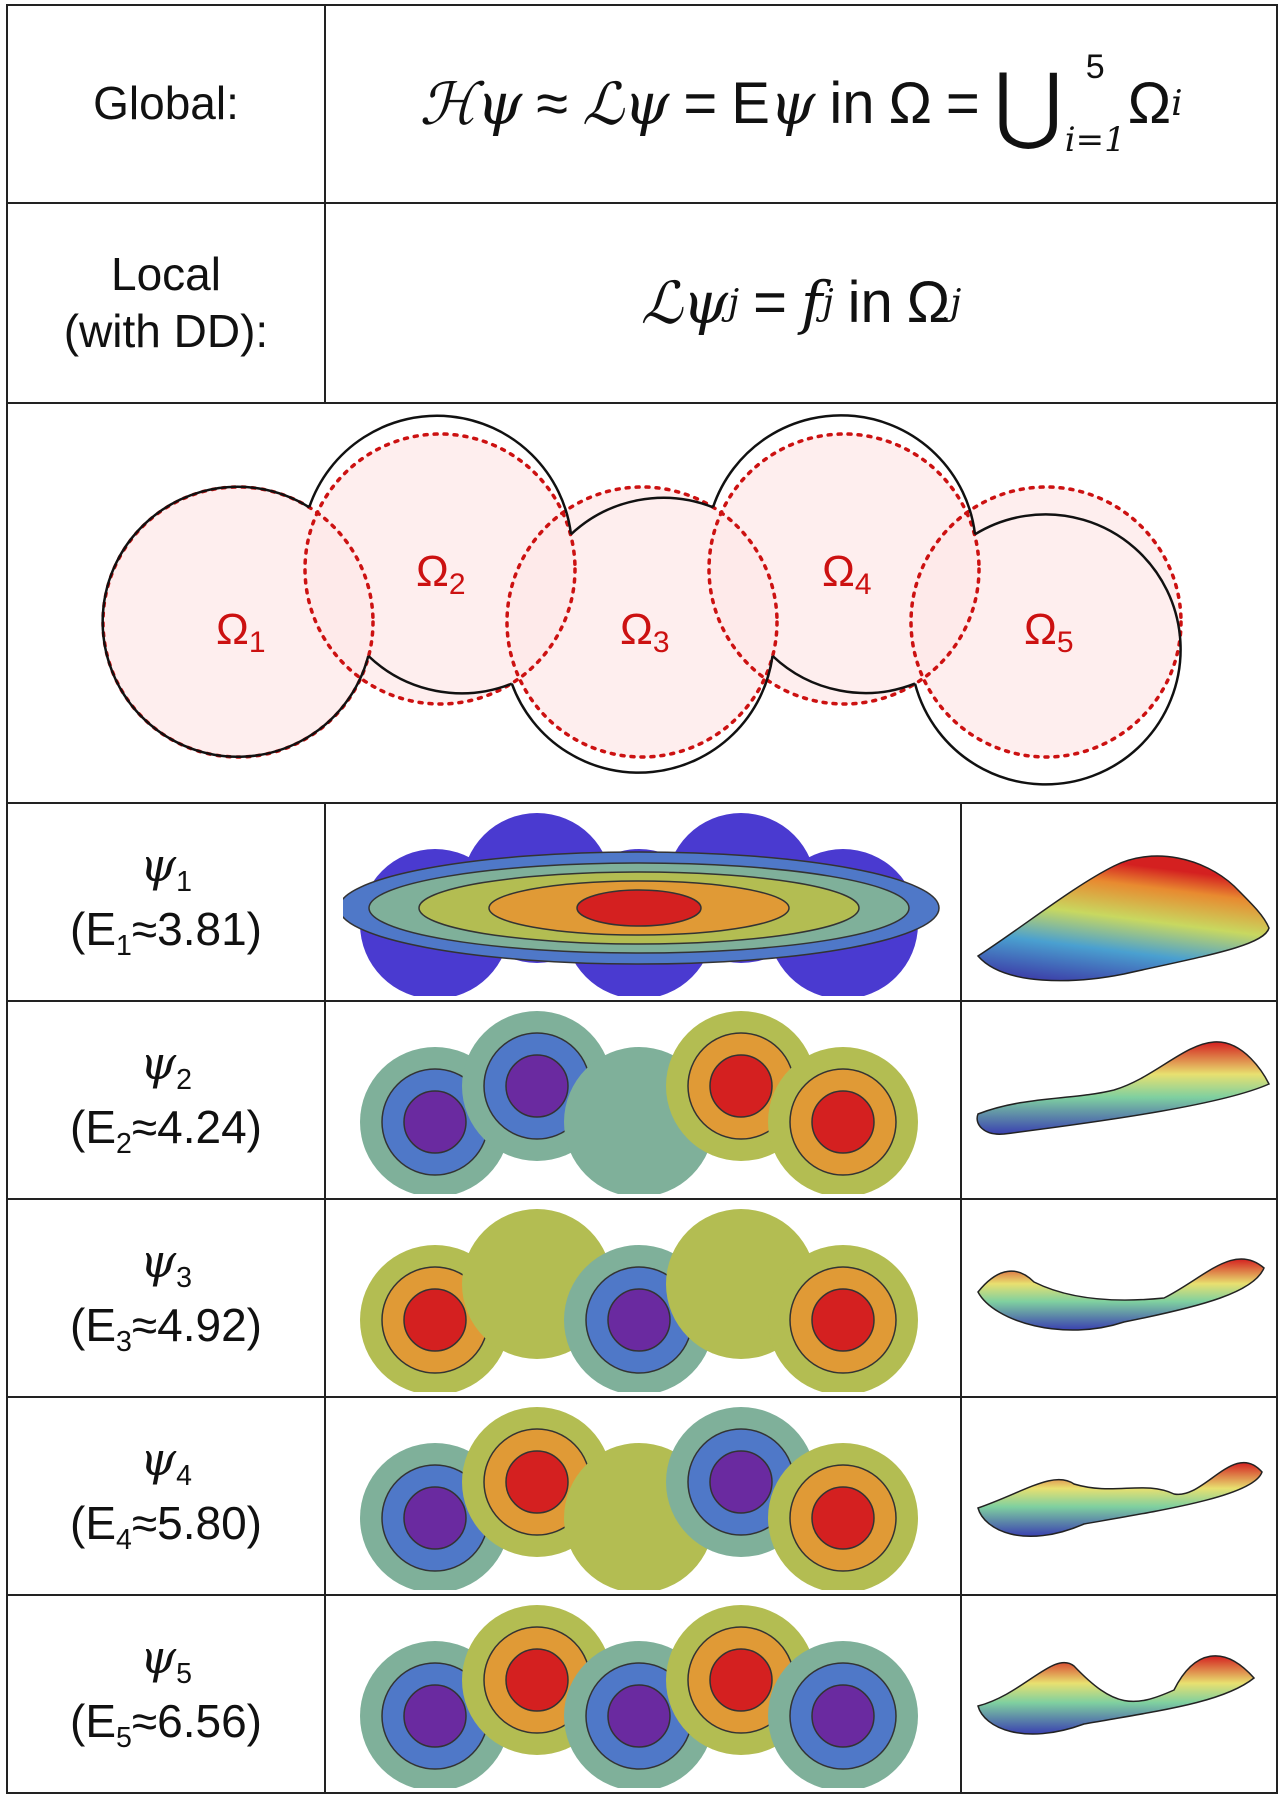 The height and width of the screenshot is (1800, 1287). What do you see at coordinates (870, 302) in the screenshot?
I see `in-word-local: in` at bounding box center [870, 302].